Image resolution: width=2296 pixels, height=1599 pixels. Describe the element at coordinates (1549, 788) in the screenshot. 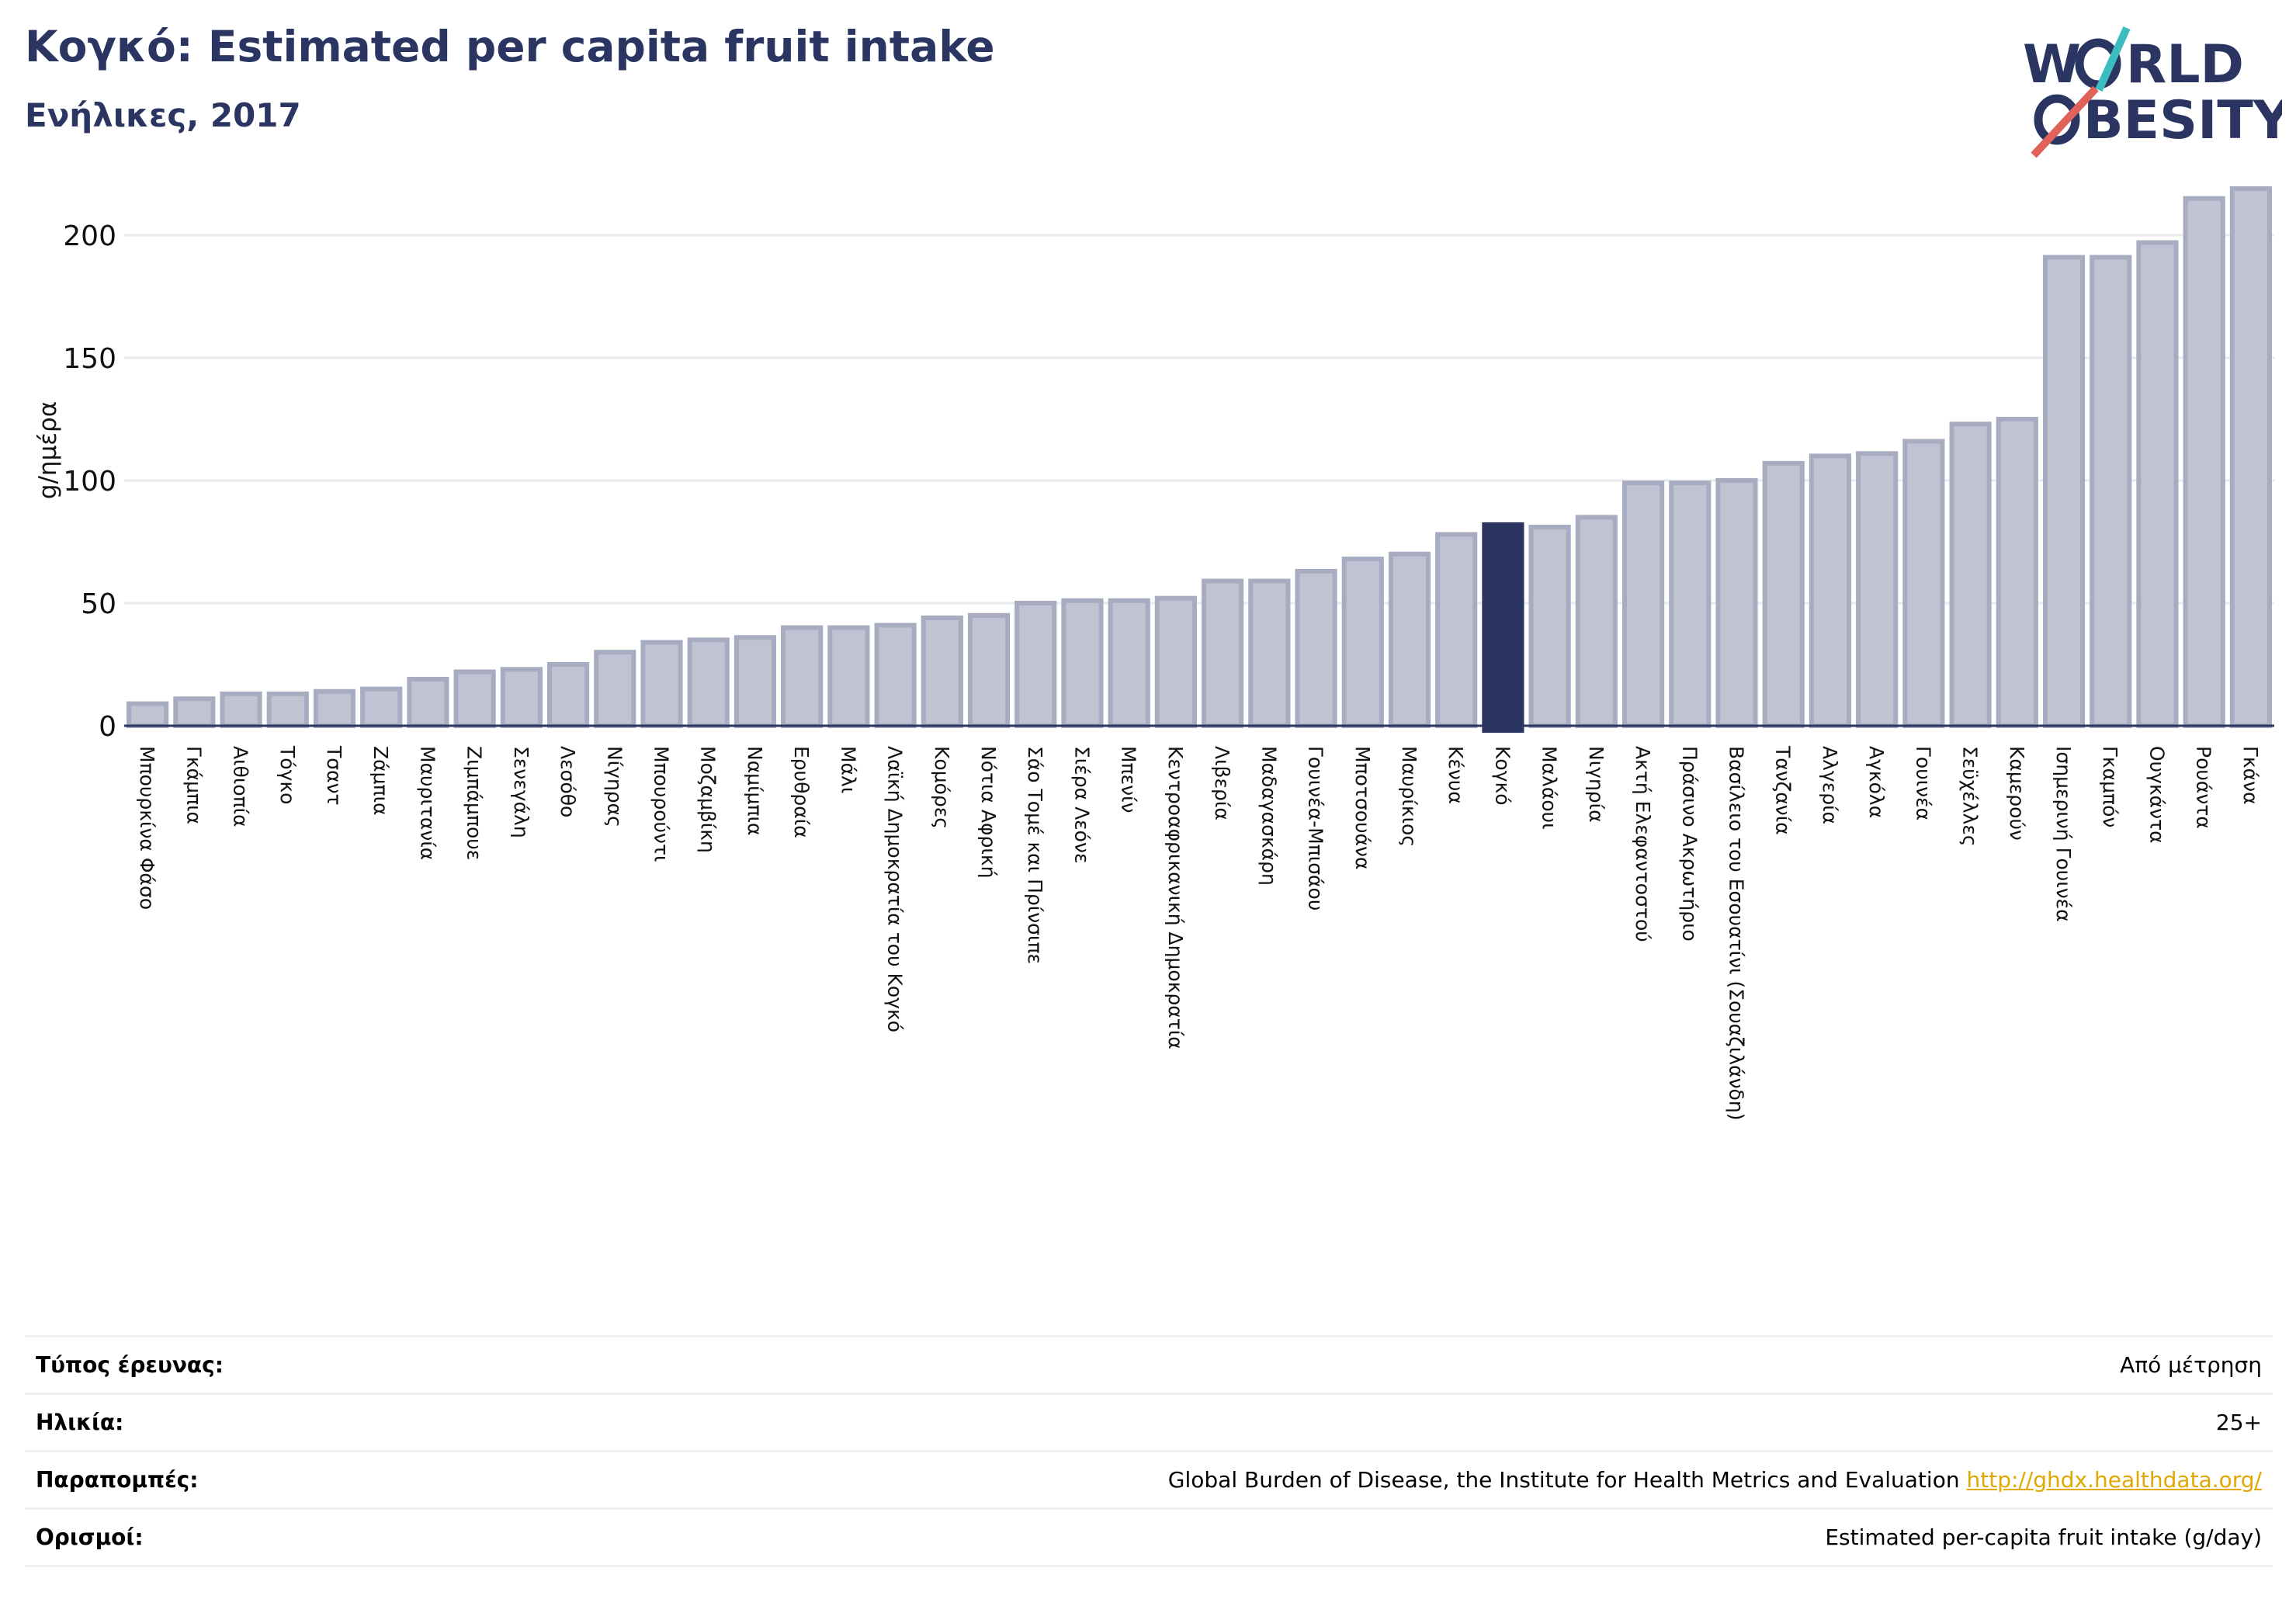

I see `x-tick-label: Μαλάουι` at that location.